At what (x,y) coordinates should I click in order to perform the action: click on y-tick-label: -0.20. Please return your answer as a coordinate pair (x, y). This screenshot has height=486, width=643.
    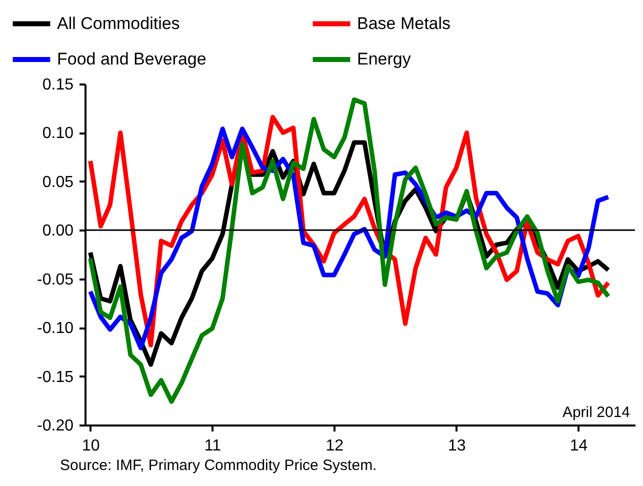
    Looking at the image, I should click on (55, 426).